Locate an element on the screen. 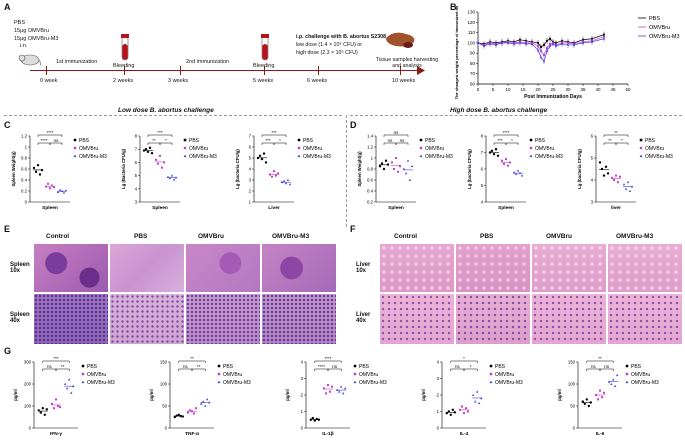 The width and height of the screenshot is (685, 443). liver-10x-bru is located at coordinates (569, 268).